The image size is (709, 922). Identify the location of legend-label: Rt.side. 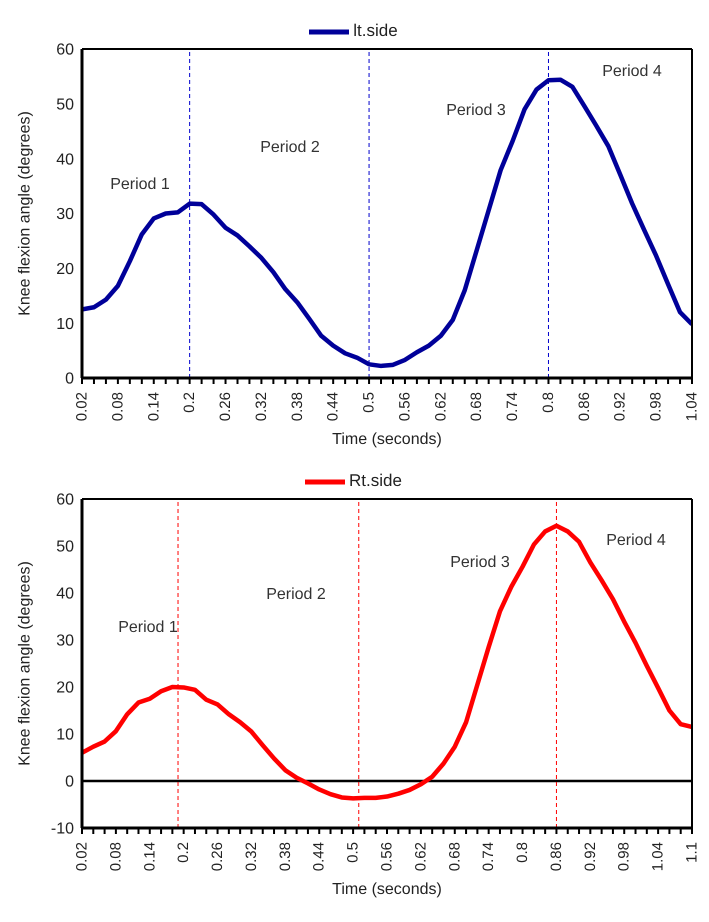
(375, 480).